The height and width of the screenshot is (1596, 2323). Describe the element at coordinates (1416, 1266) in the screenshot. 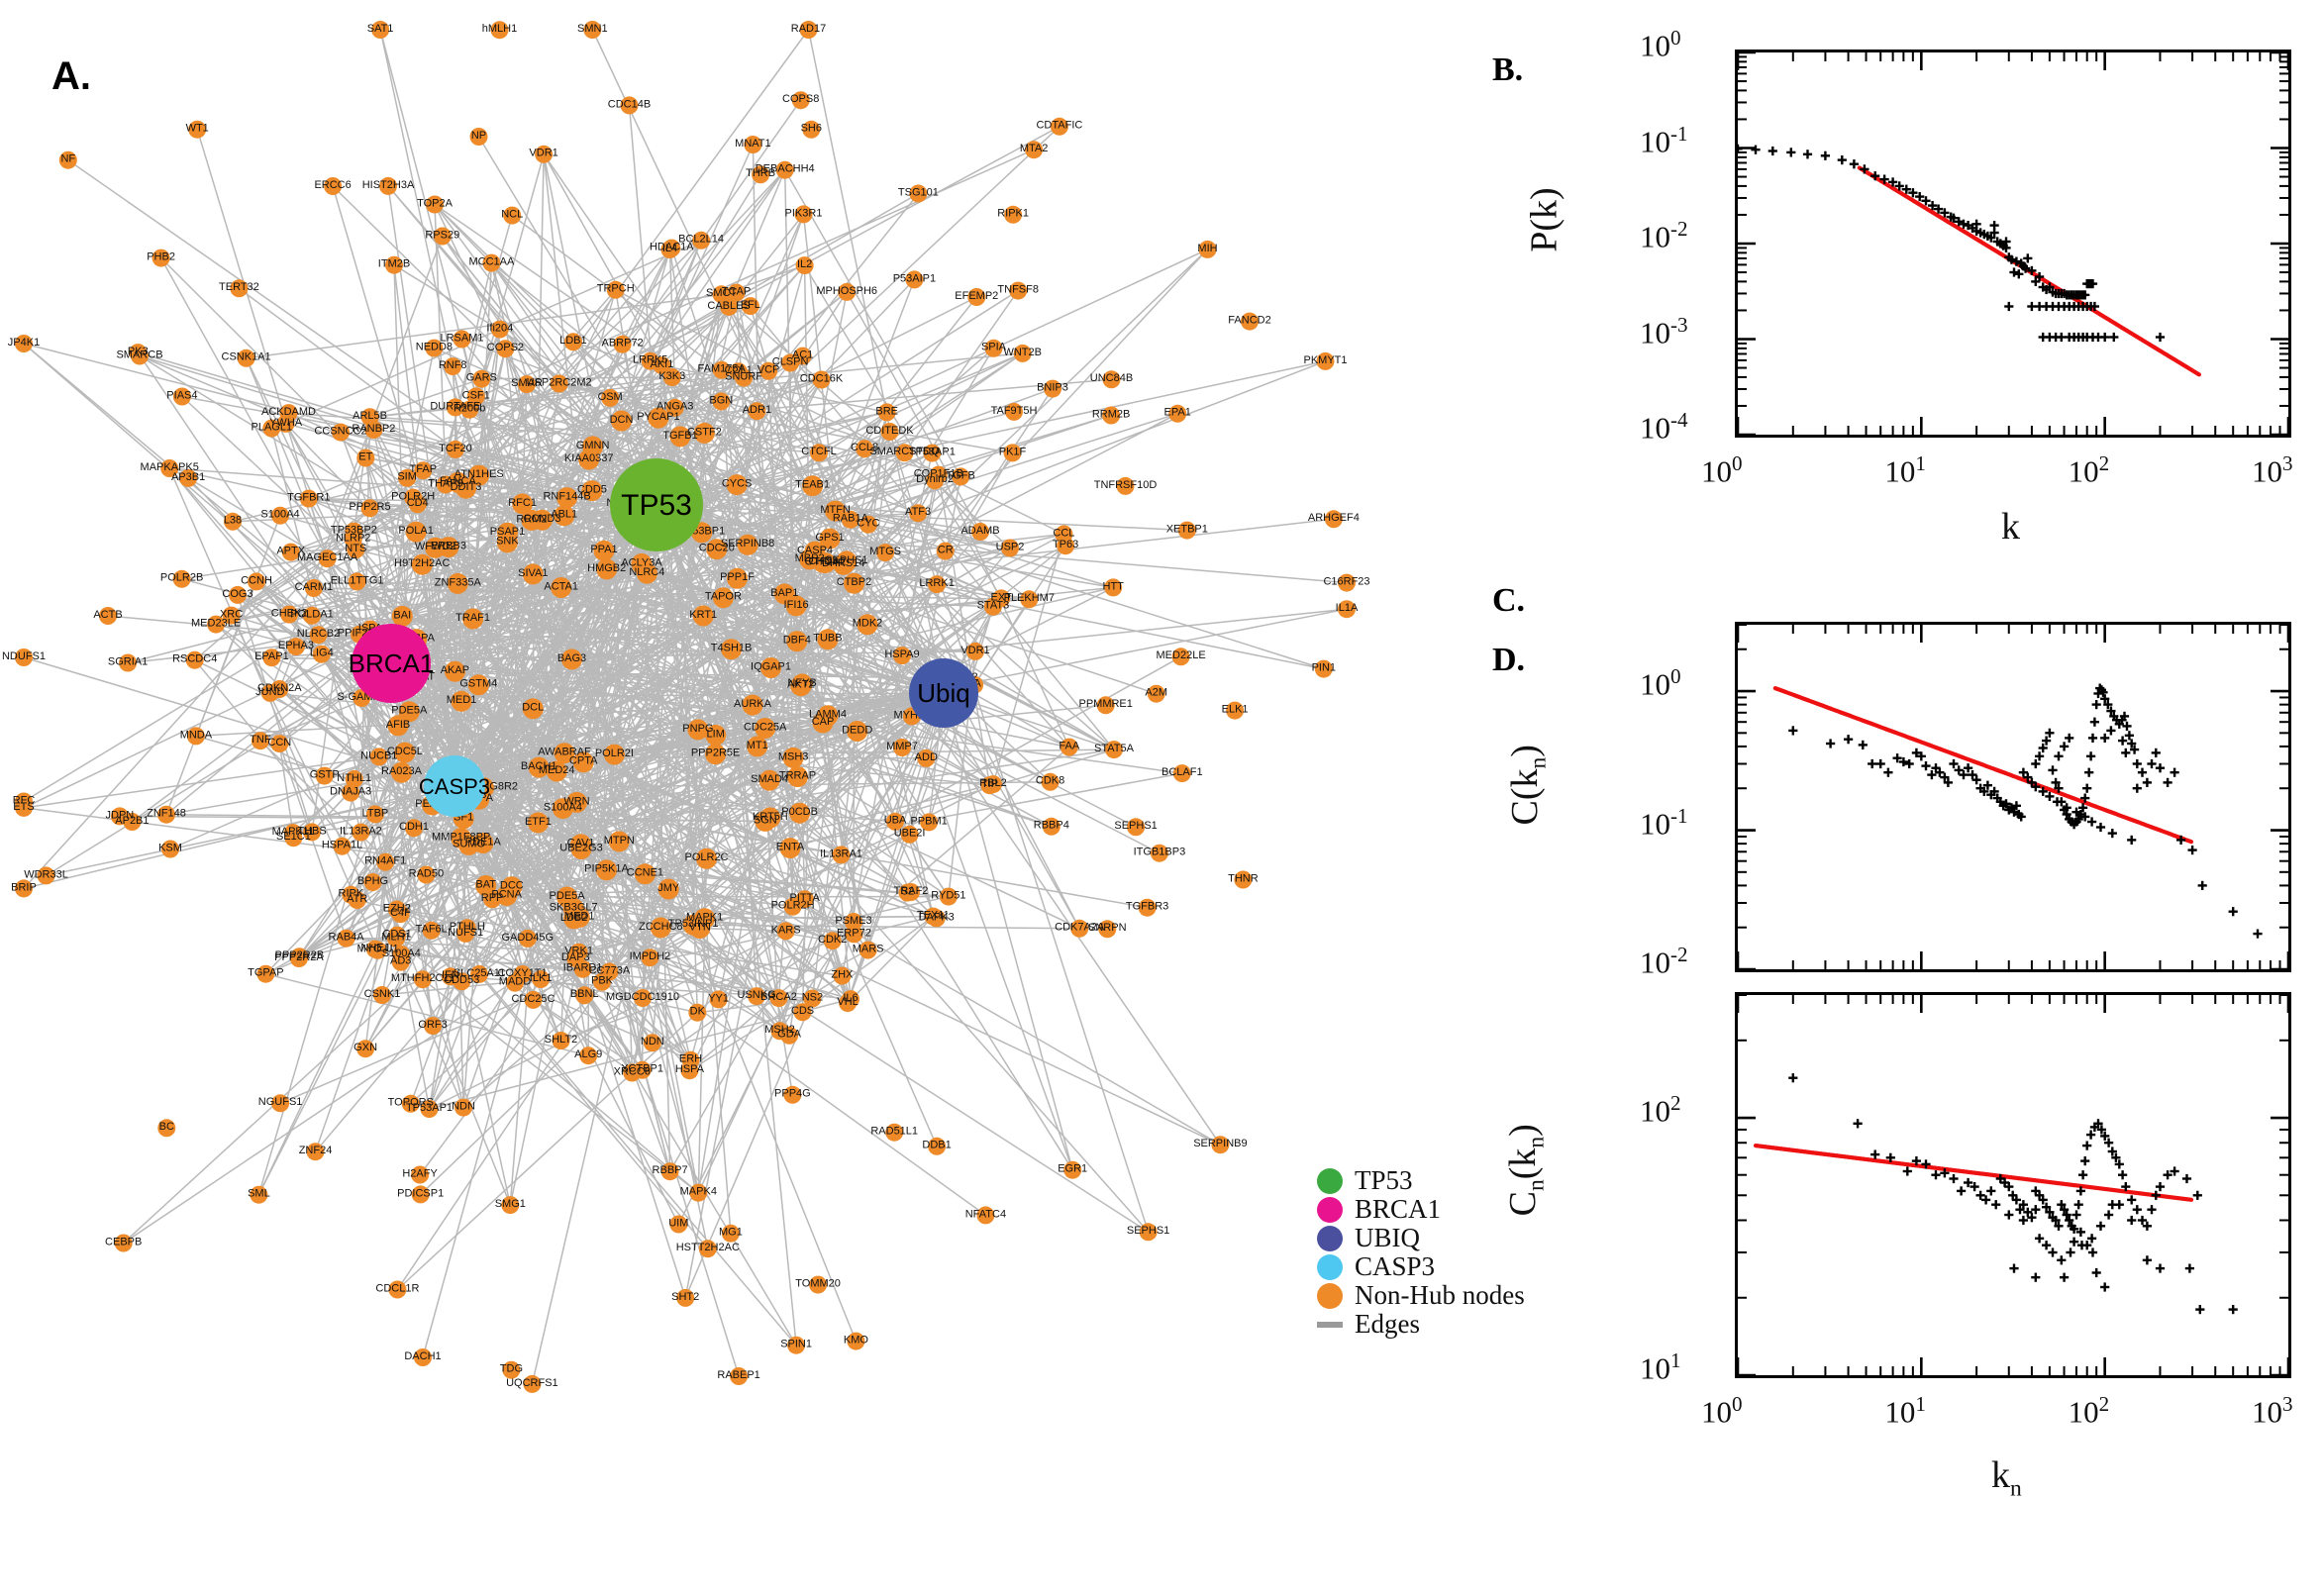

I see `legend-item-casp3: CASP3` at that location.